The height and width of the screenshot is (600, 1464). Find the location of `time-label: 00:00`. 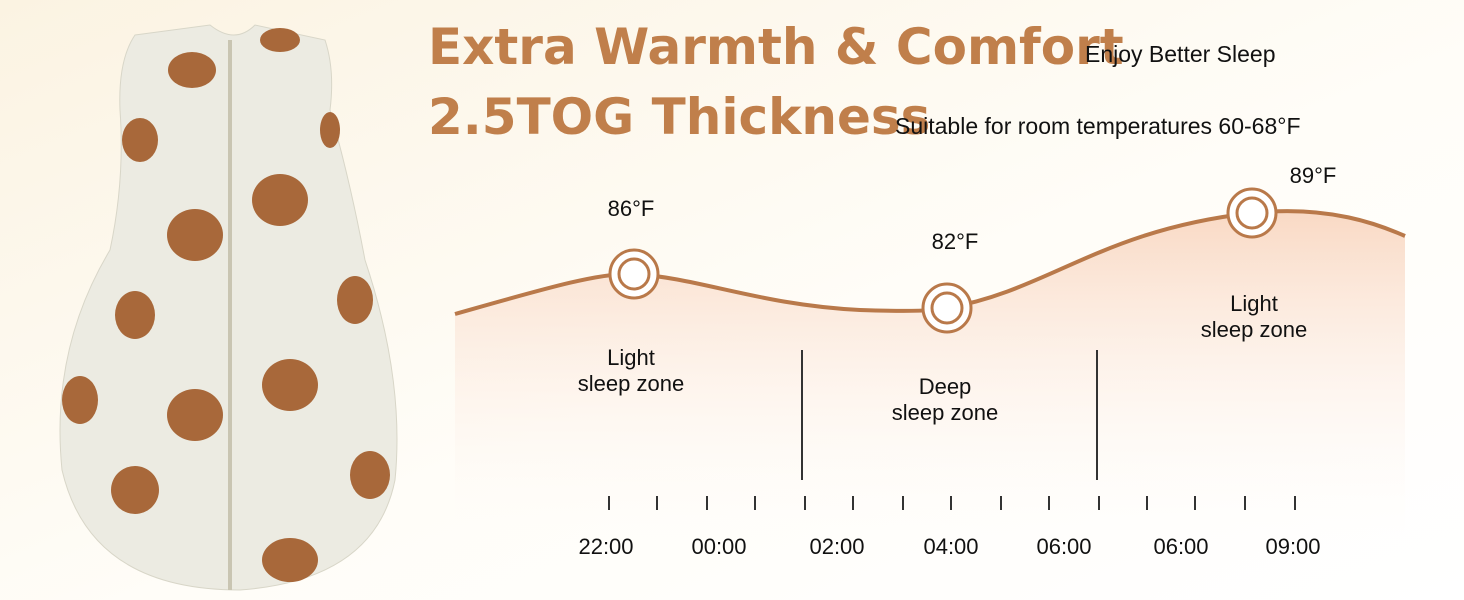

time-label: 00:00 is located at coordinates (718, 546).